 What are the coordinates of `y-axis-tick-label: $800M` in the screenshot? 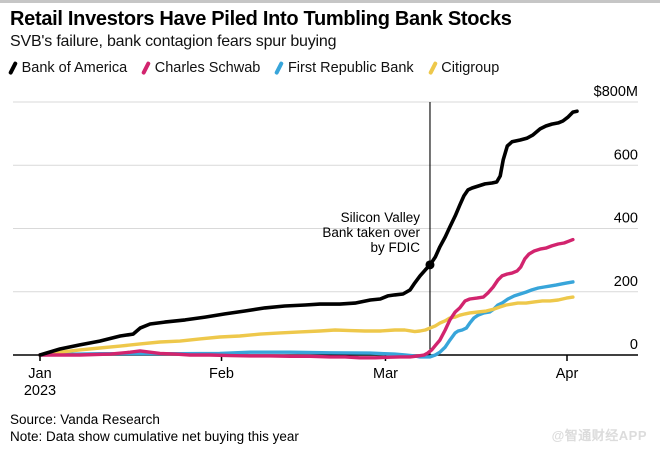 It's located at (616, 92).